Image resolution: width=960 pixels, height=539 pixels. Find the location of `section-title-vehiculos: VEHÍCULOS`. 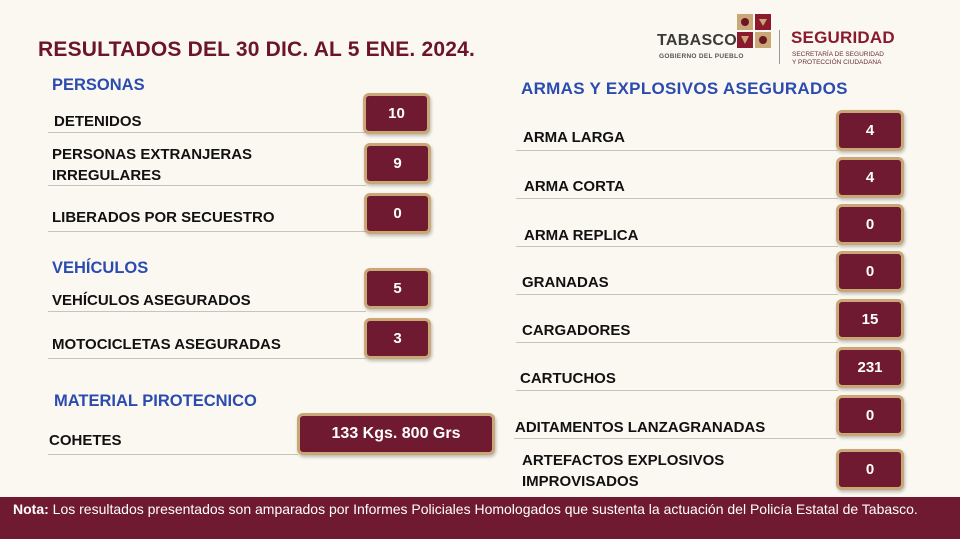

section-title-vehiculos: VEHÍCULOS is located at coordinates (100, 268).